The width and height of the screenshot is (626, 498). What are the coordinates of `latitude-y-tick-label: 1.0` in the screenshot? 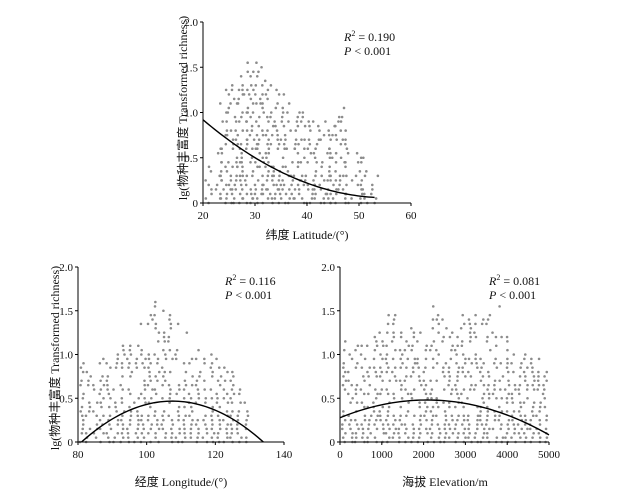 It's located at (191, 114).